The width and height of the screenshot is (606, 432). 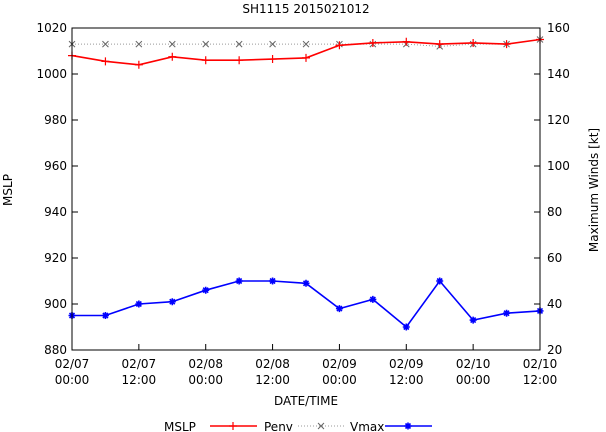 I want to click on y-tick-label: 1000, so click(x=51, y=74).